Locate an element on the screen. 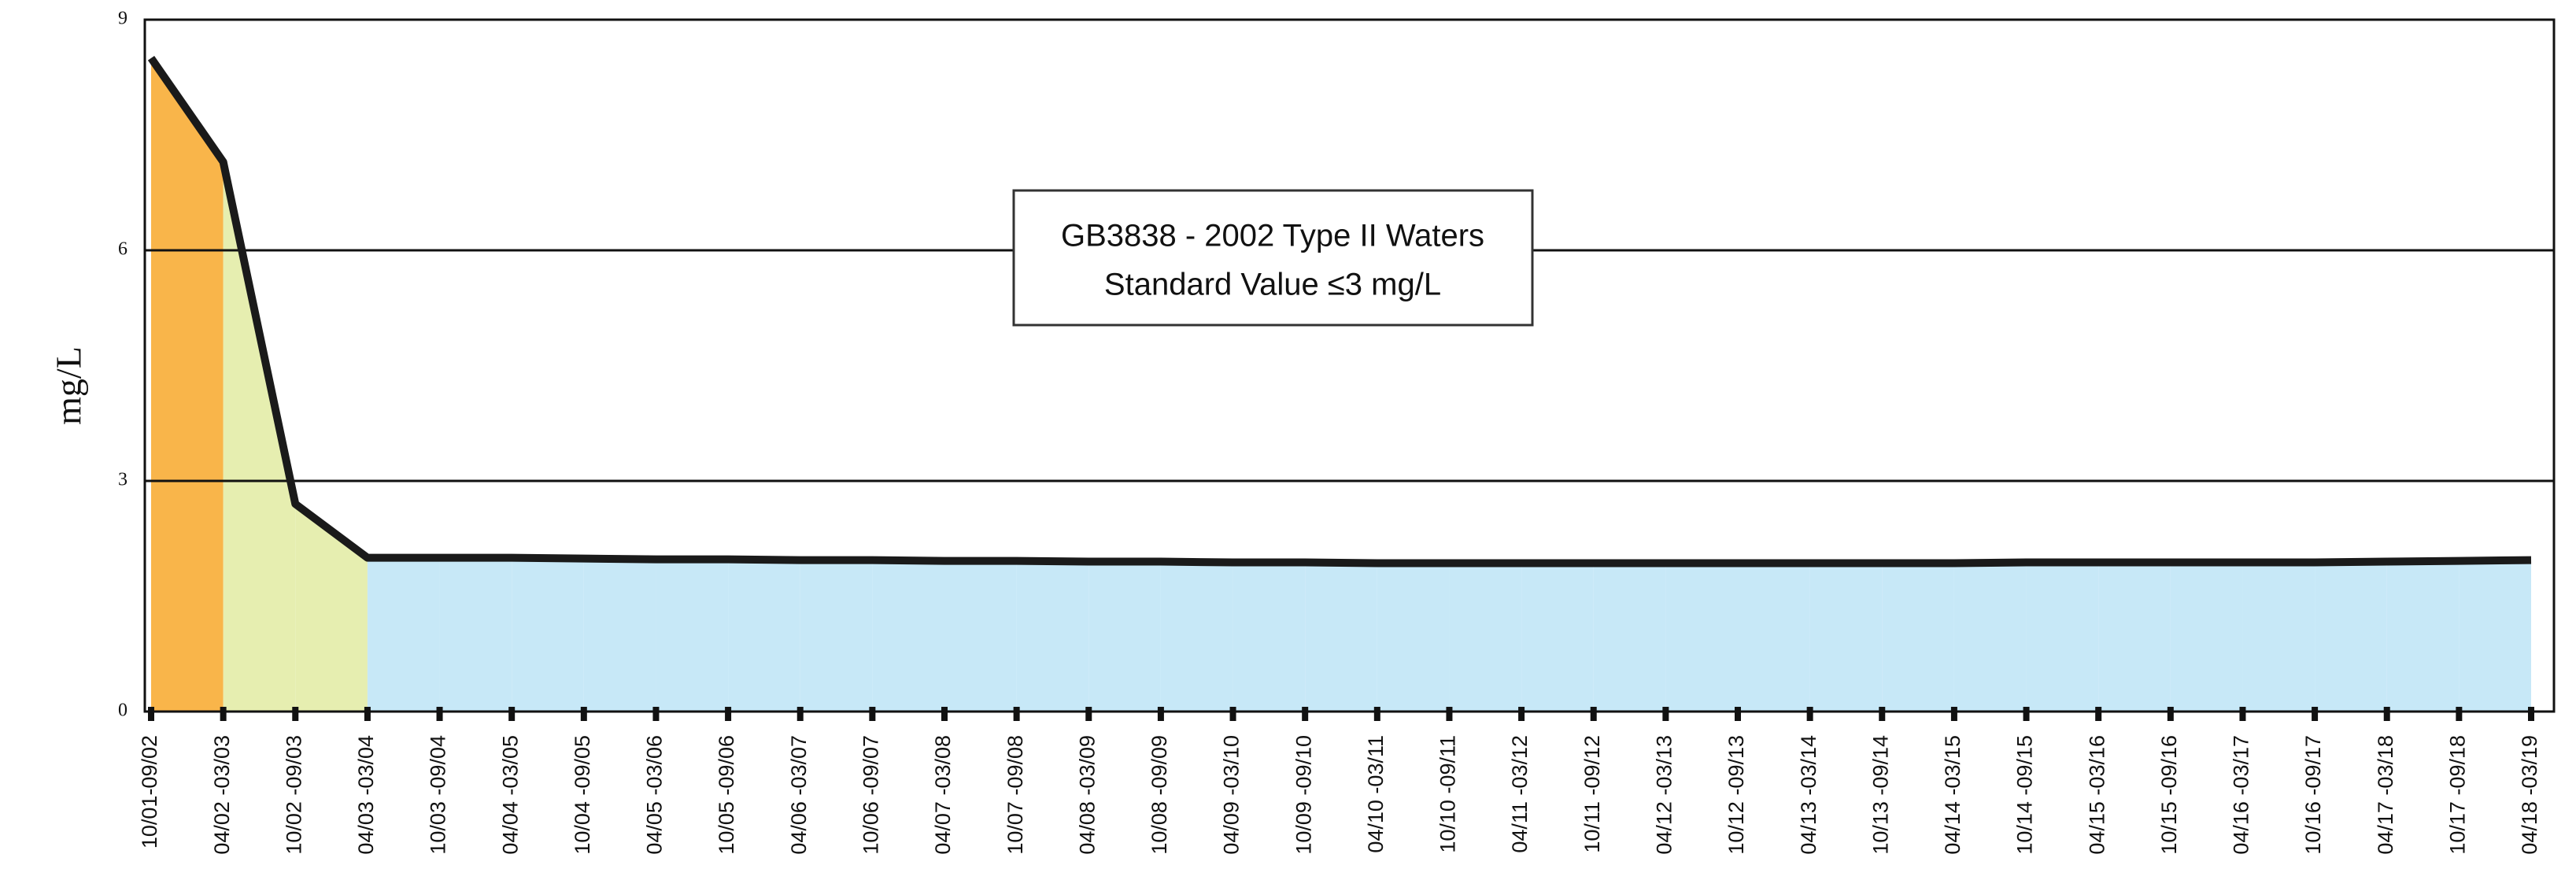 The height and width of the screenshot is (891, 2576). x-tick-label: 10/09 -09/10 is located at coordinates (1303, 795).